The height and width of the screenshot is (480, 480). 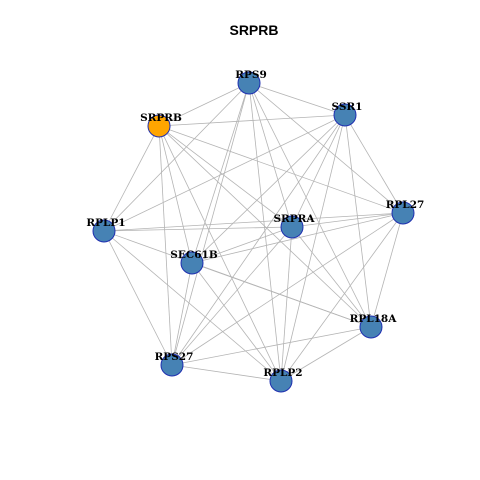 What do you see at coordinates (194, 255) in the screenshot?
I see `node-label-sec61b: SEC61B` at bounding box center [194, 255].